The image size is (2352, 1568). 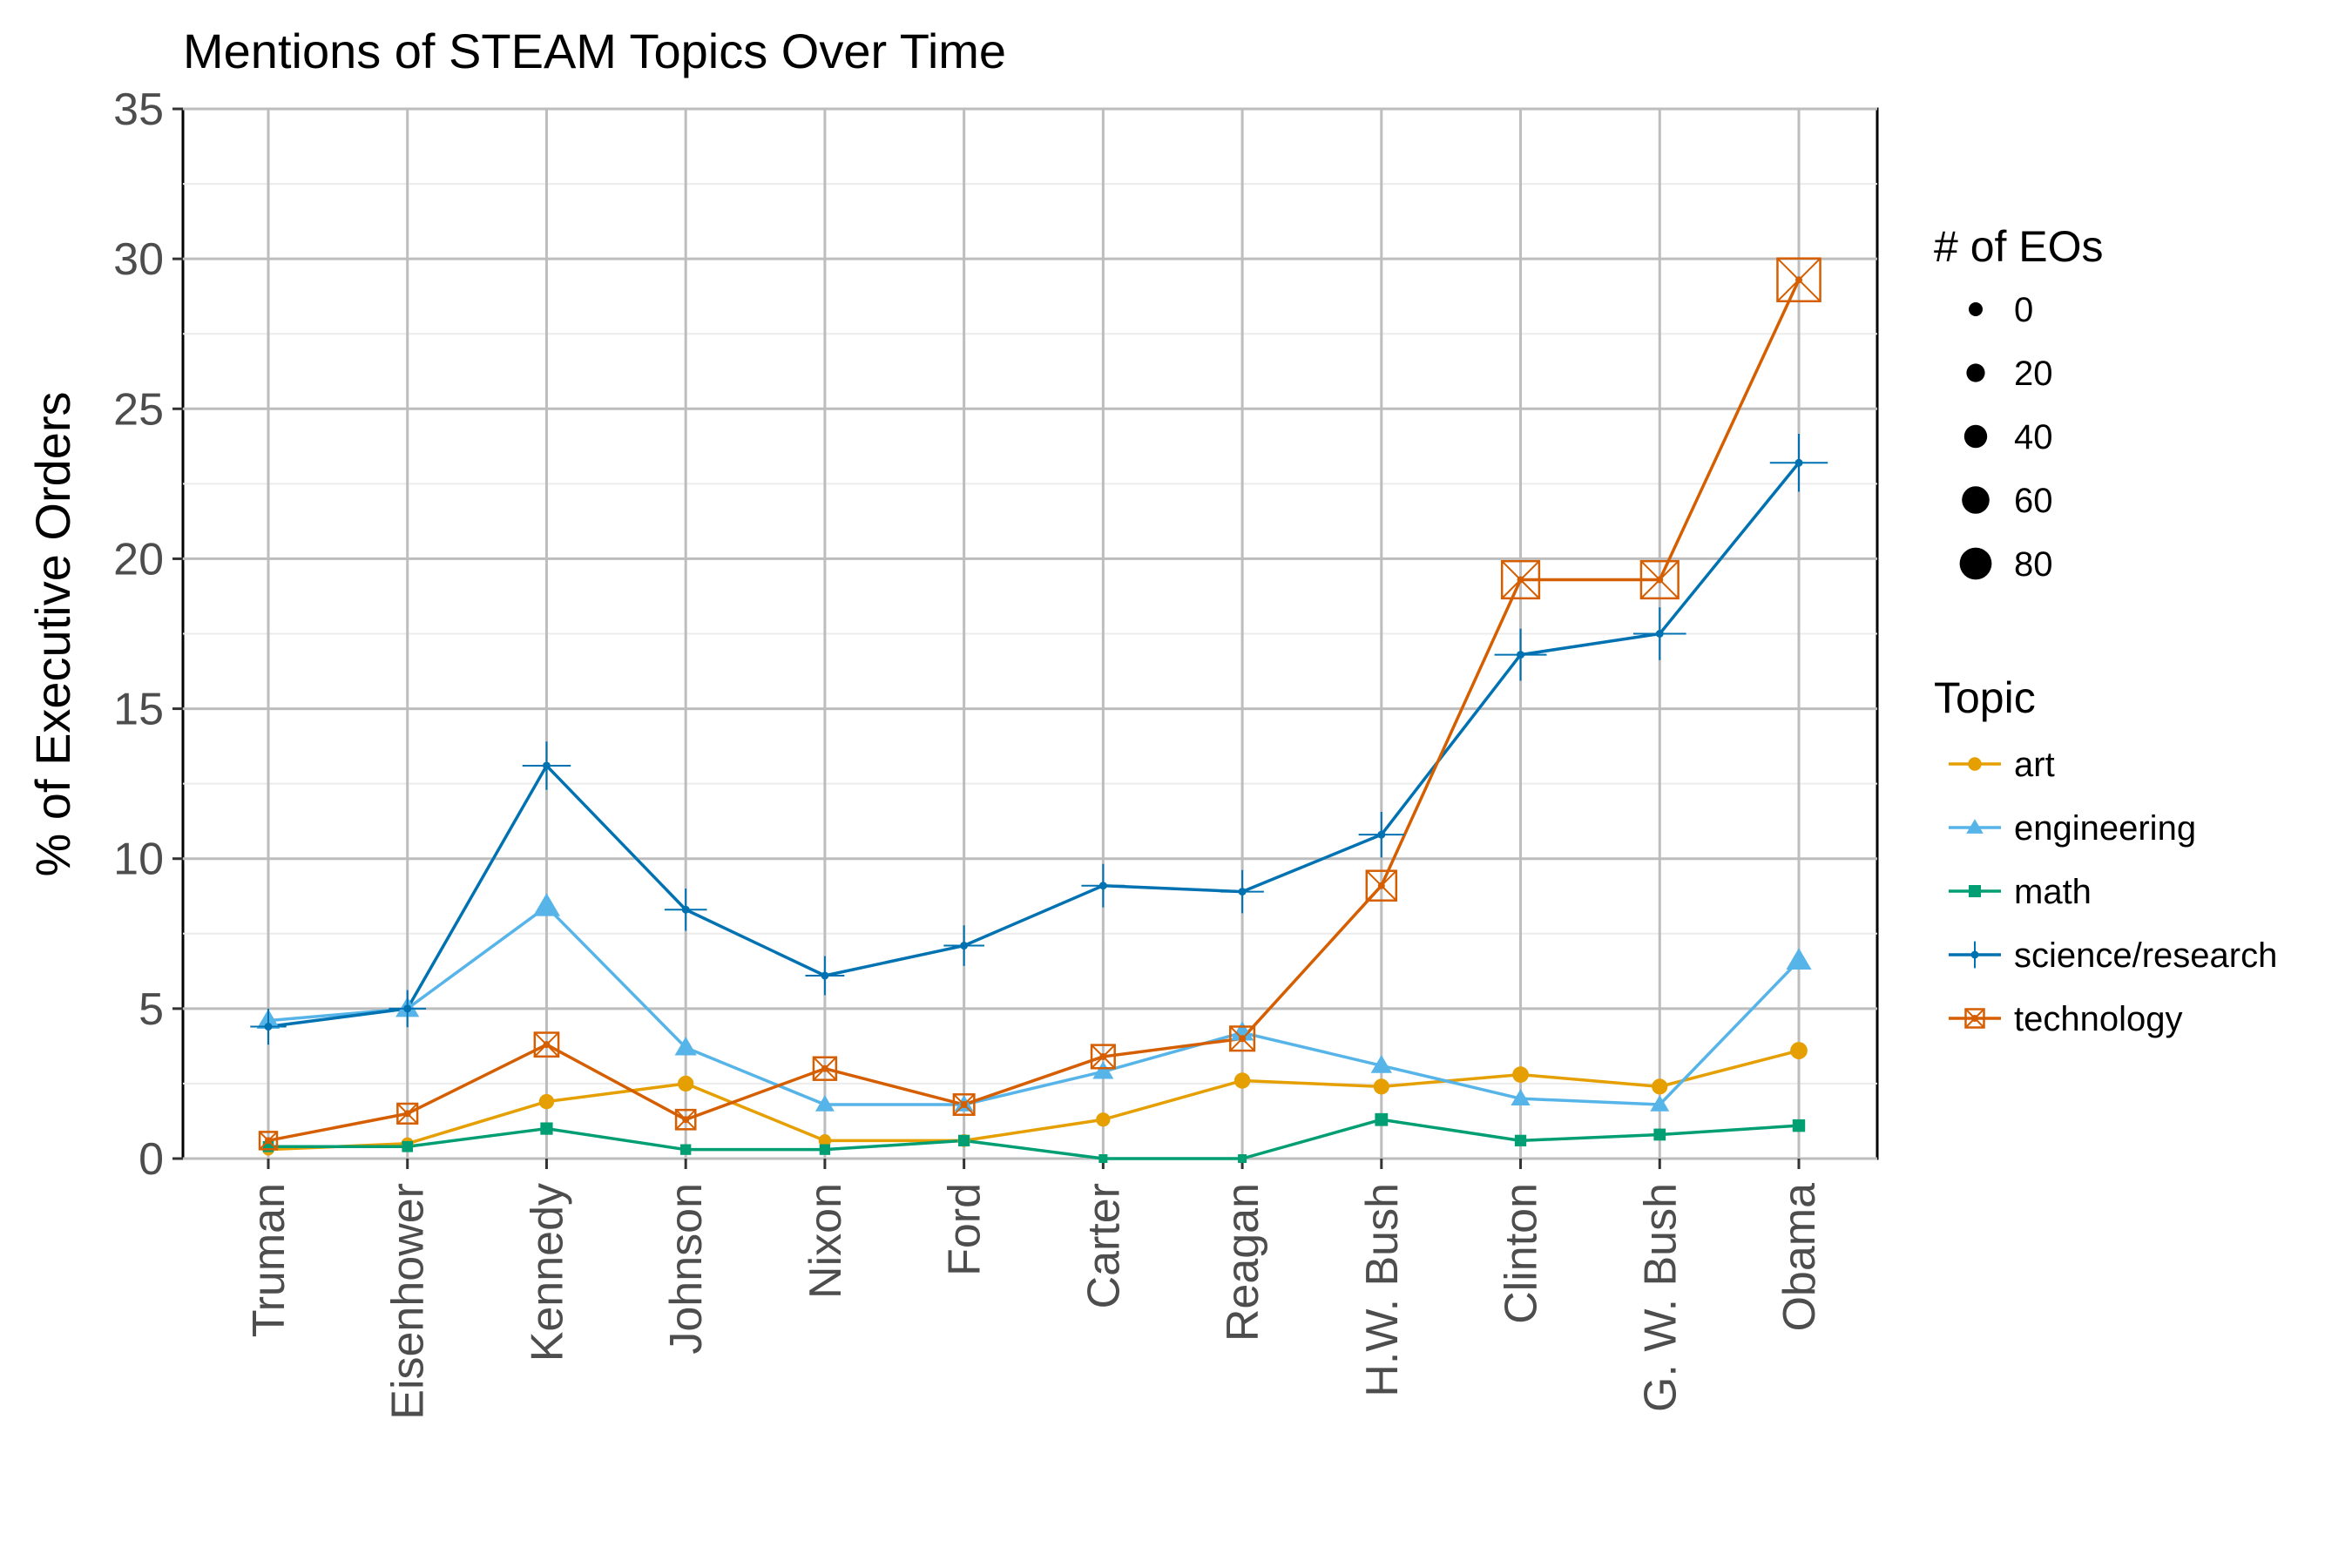 What do you see at coordinates (2033, 437) in the screenshot?
I see `size-legend-label: 40` at bounding box center [2033, 437].